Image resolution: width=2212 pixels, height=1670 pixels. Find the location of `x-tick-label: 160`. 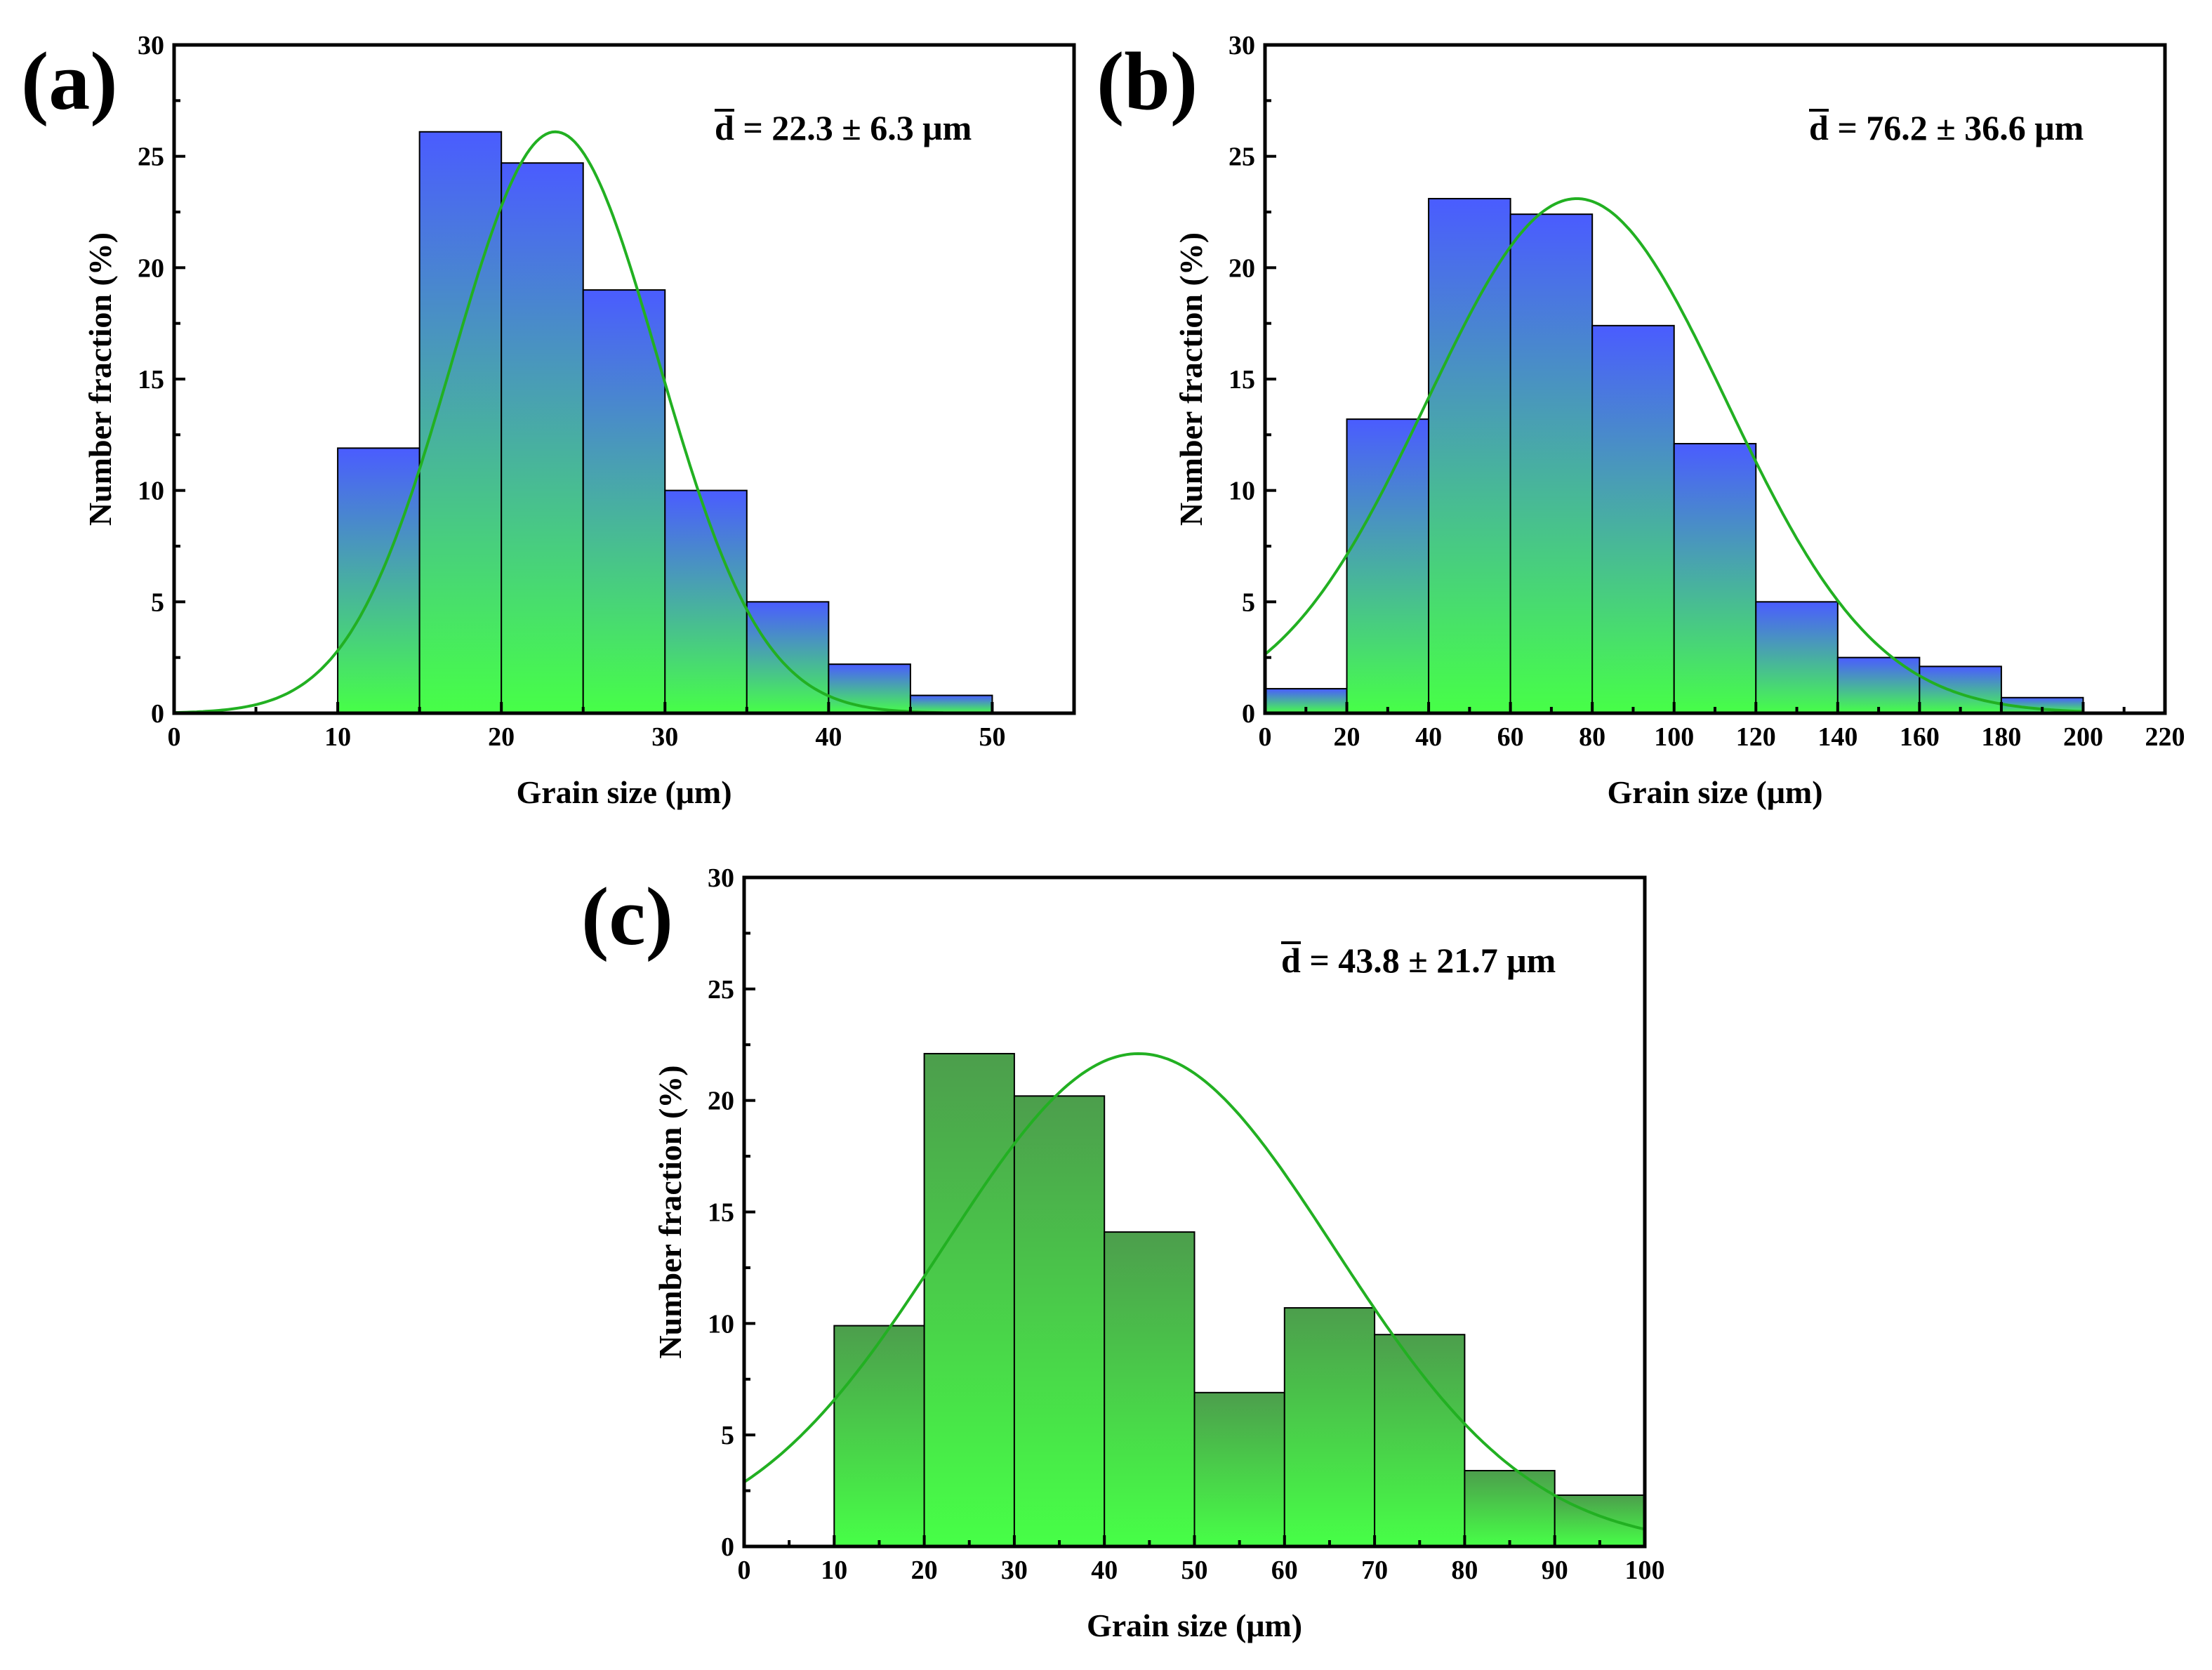

x-tick-label: 160 is located at coordinates (1920, 737).